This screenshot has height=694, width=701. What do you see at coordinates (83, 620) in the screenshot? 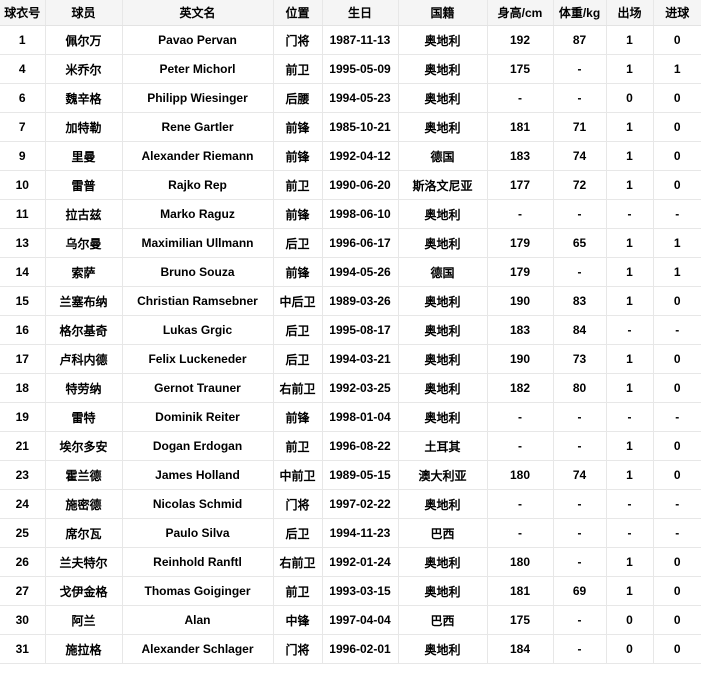
I see `table-cell: 阿兰` at bounding box center [83, 620].